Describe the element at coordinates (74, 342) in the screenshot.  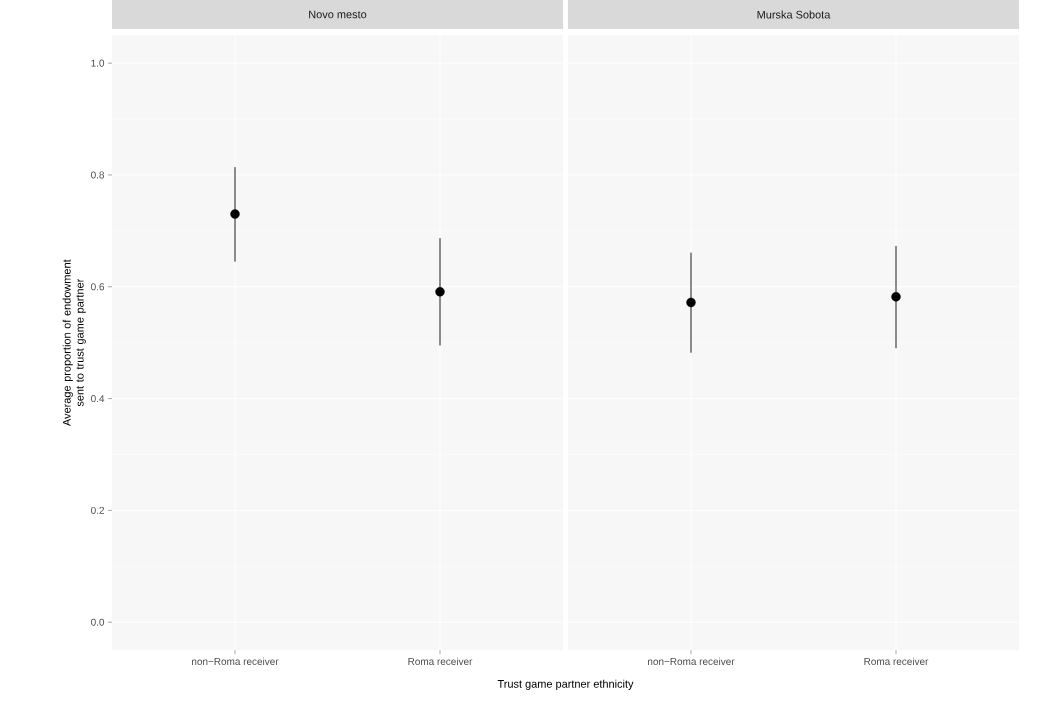
I see `y-axis-title: Average proportion of endowment sent to trust game partner` at that location.